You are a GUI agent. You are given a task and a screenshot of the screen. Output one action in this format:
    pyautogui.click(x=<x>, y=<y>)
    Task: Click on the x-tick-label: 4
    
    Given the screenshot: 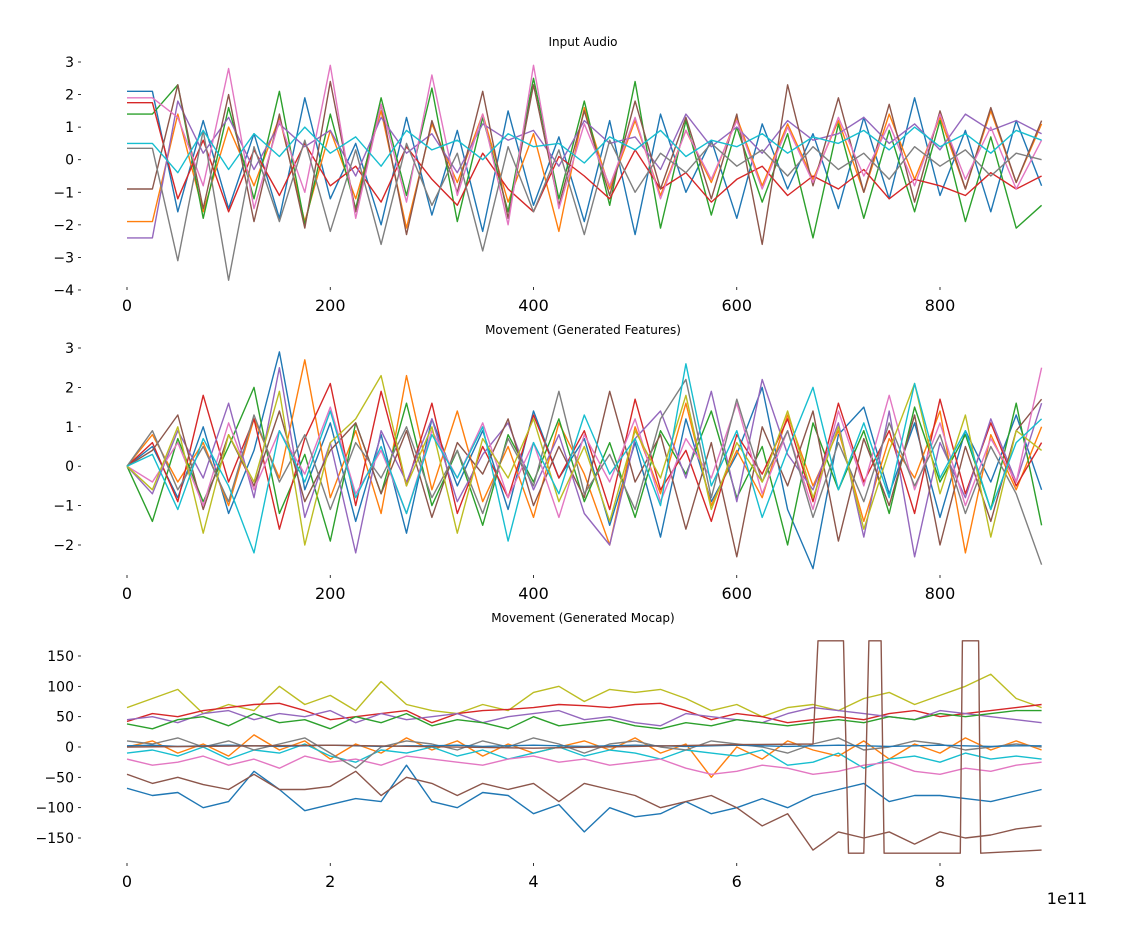 What is the action you would take?
    pyautogui.click(x=533, y=881)
    